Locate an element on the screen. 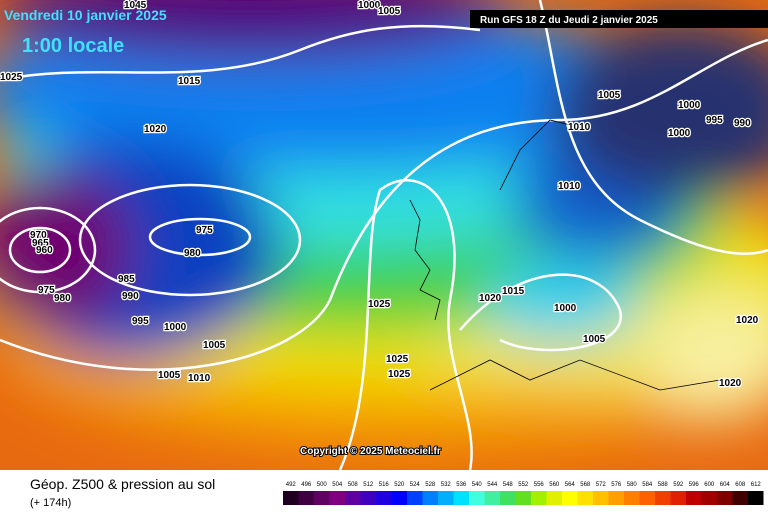 This screenshot has width=768, height=512. legend-label: 532 is located at coordinates (446, 485).